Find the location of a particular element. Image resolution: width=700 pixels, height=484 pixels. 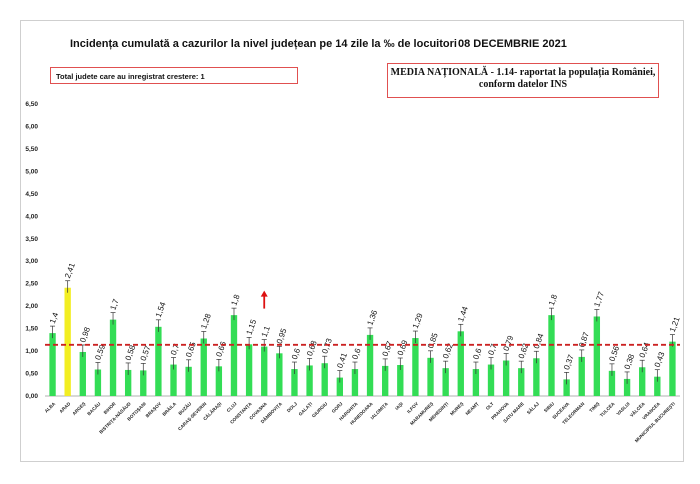

y-tick-label: 3,00 is located at coordinates (31, 261).